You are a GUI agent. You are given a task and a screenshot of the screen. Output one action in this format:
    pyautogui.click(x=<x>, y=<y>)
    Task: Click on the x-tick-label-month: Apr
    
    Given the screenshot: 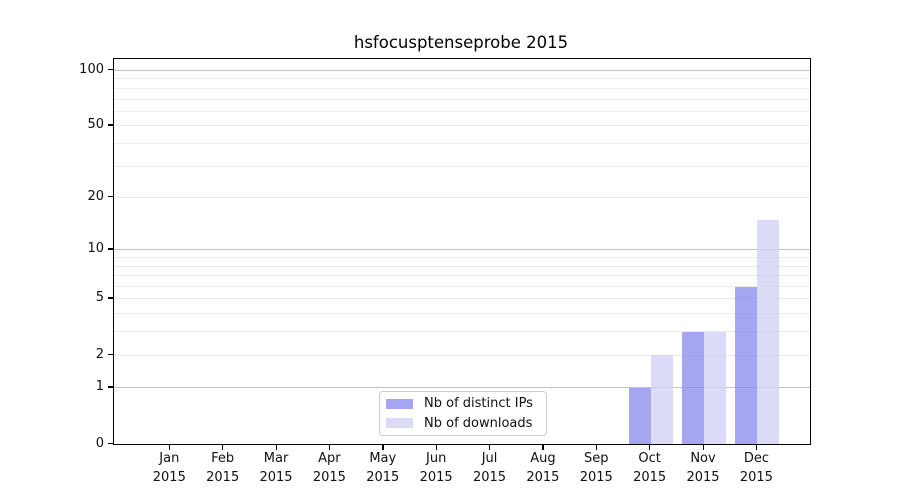 What is the action you would take?
    pyautogui.click(x=329, y=458)
    